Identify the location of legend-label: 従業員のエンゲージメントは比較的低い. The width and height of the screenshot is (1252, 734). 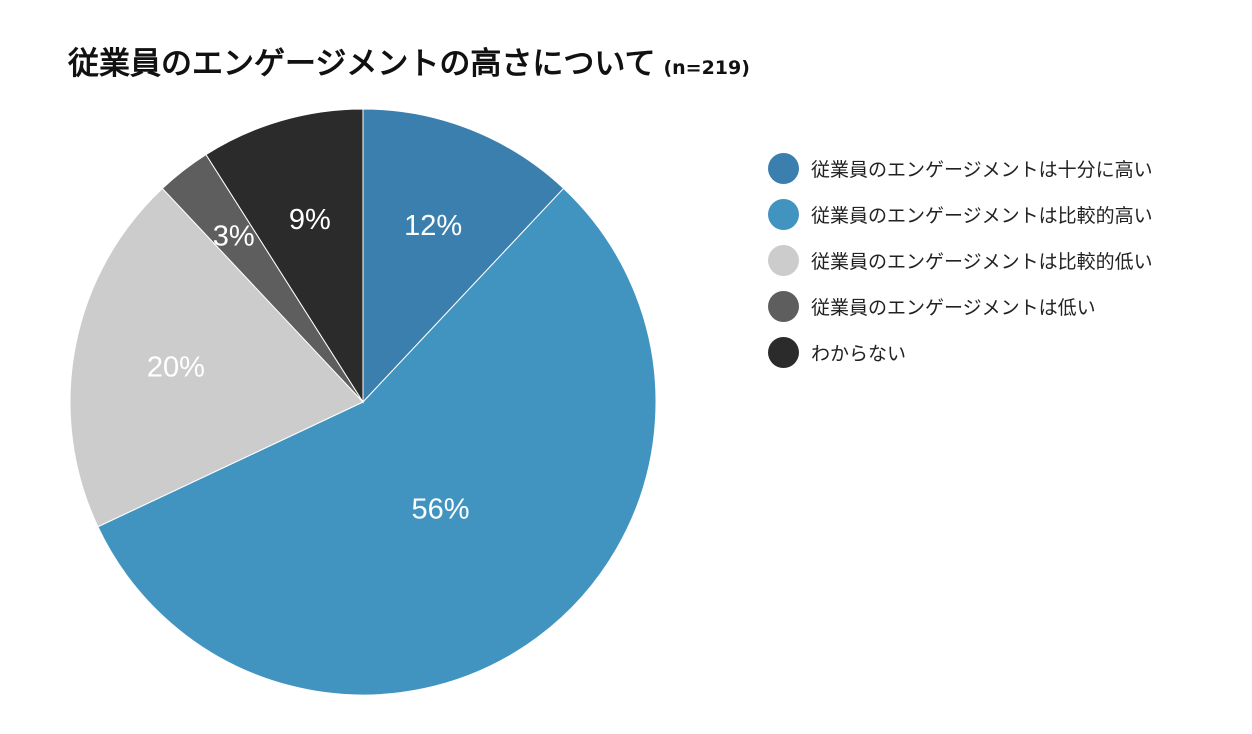
(982, 261).